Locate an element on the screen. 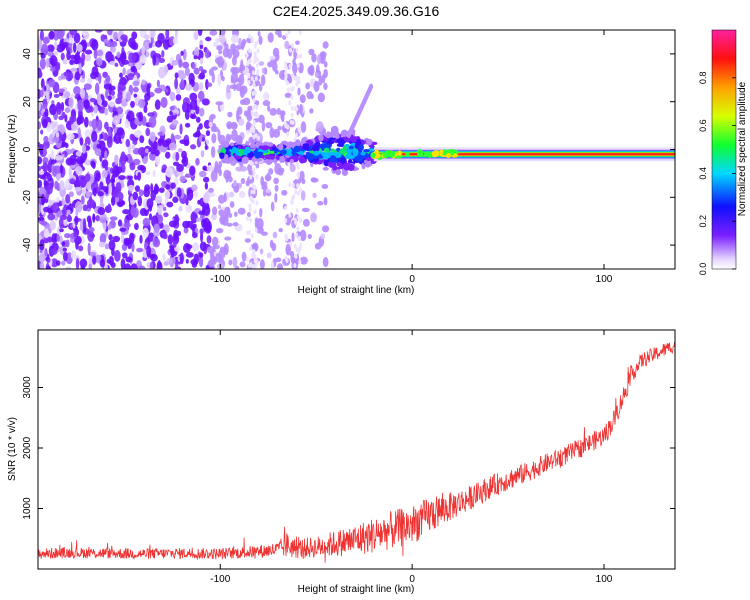  x-tick-label: 0 is located at coordinates (412, 279).